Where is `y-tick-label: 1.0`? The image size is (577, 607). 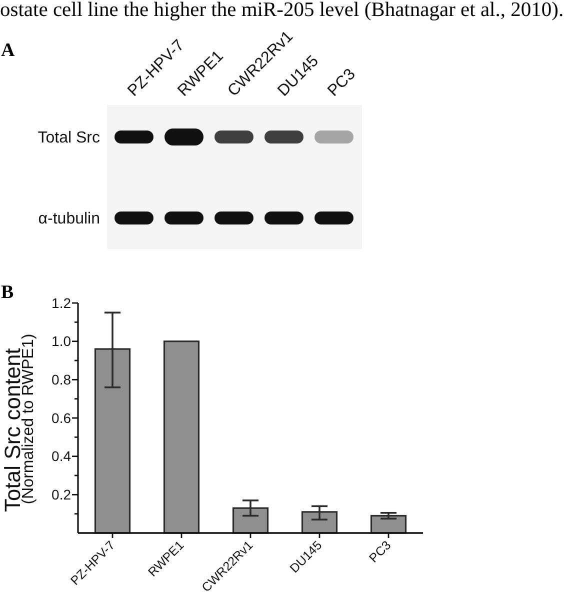
y-tick-label: 1.0 is located at coordinates (62, 341).